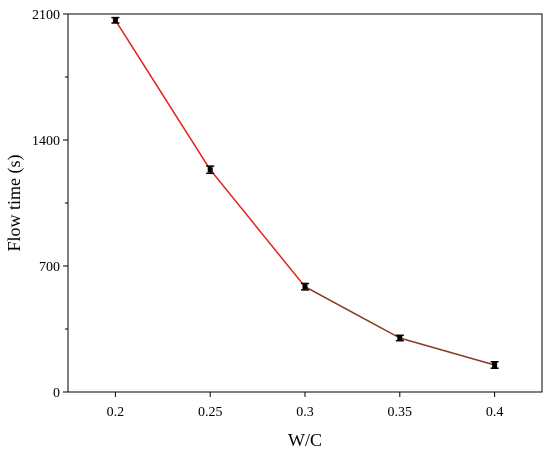 The width and height of the screenshot is (550, 456). What do you see at coordinates (400, 412) in the screenshot?
I see `x-tick-label: 0.35` at bounding box center [400, 412].